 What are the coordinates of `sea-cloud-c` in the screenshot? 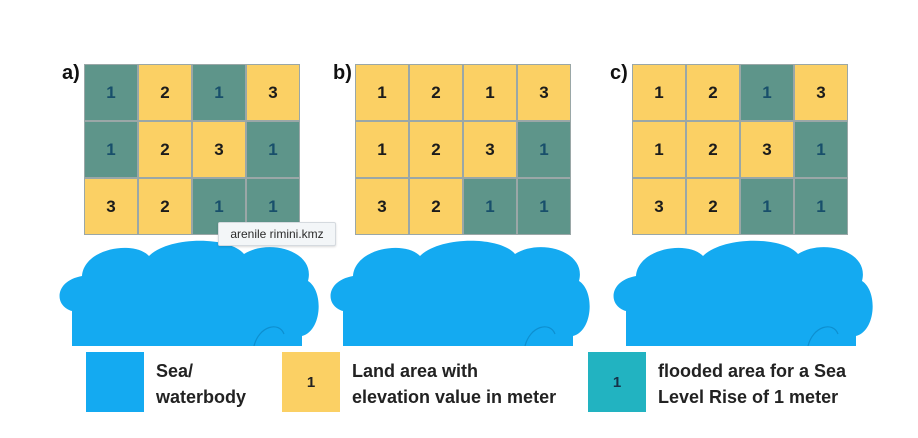 It's located at (743, 293).